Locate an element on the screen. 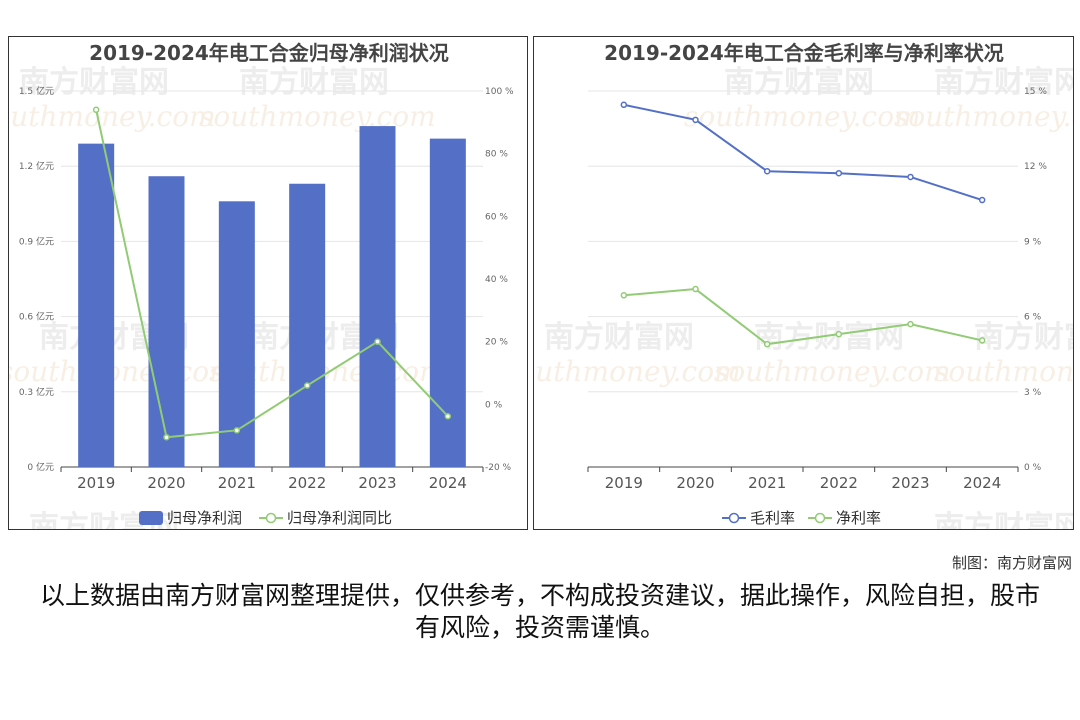 This screenshot has height=720, width=1080. y-right-tick-label: 60 % is located at coordinates (496, 217).